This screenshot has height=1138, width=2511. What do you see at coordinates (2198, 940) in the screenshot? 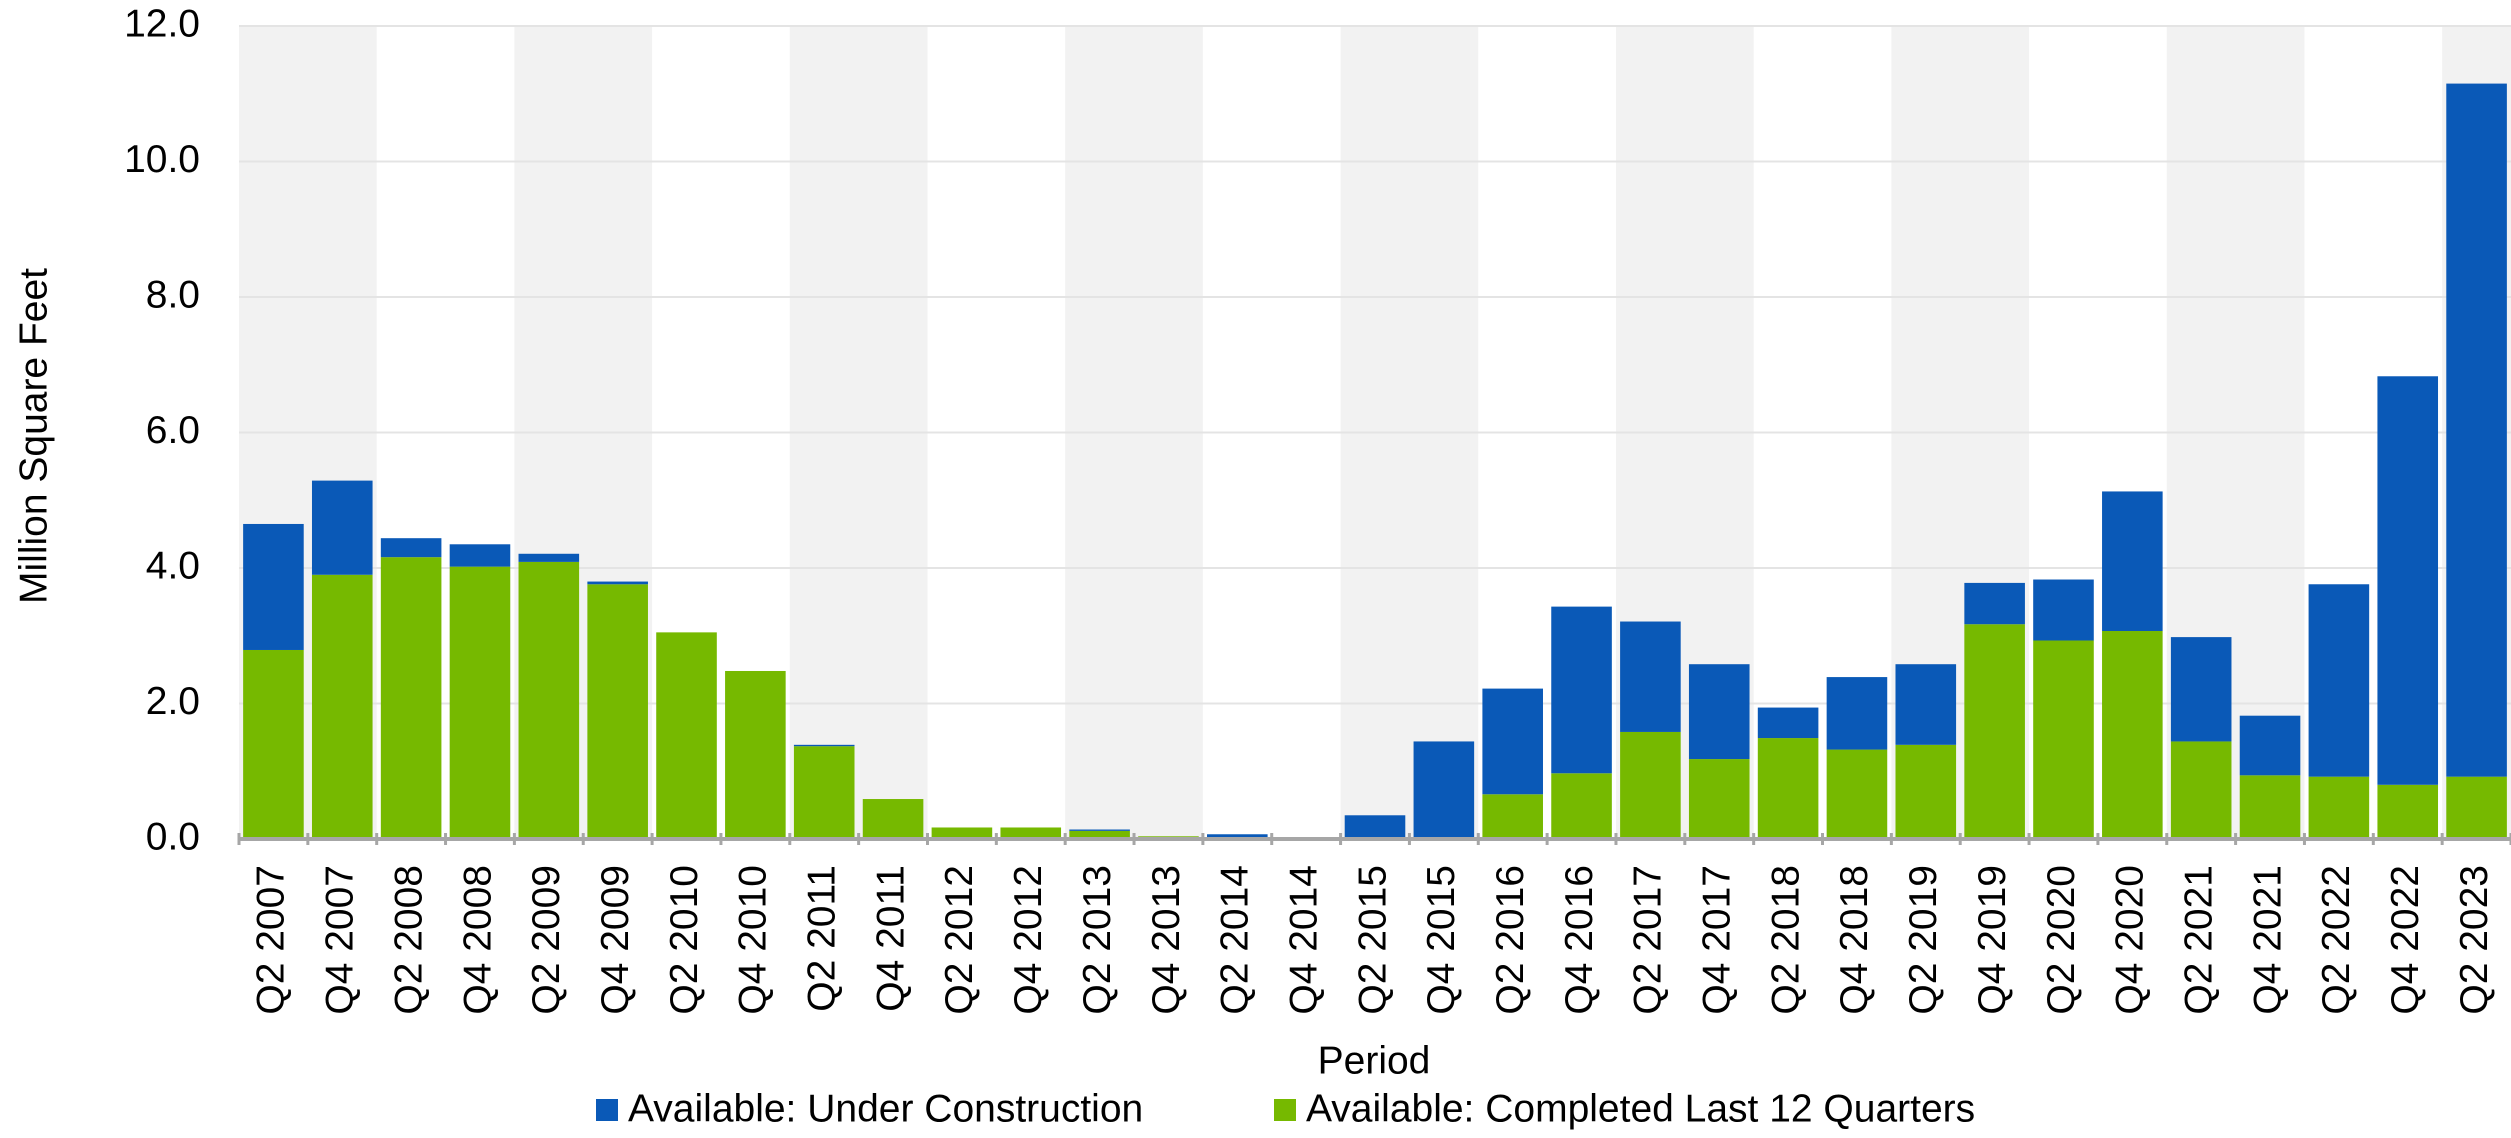
I see `x-tick-label: Q2 2021` at bounding box center [2198, 940].